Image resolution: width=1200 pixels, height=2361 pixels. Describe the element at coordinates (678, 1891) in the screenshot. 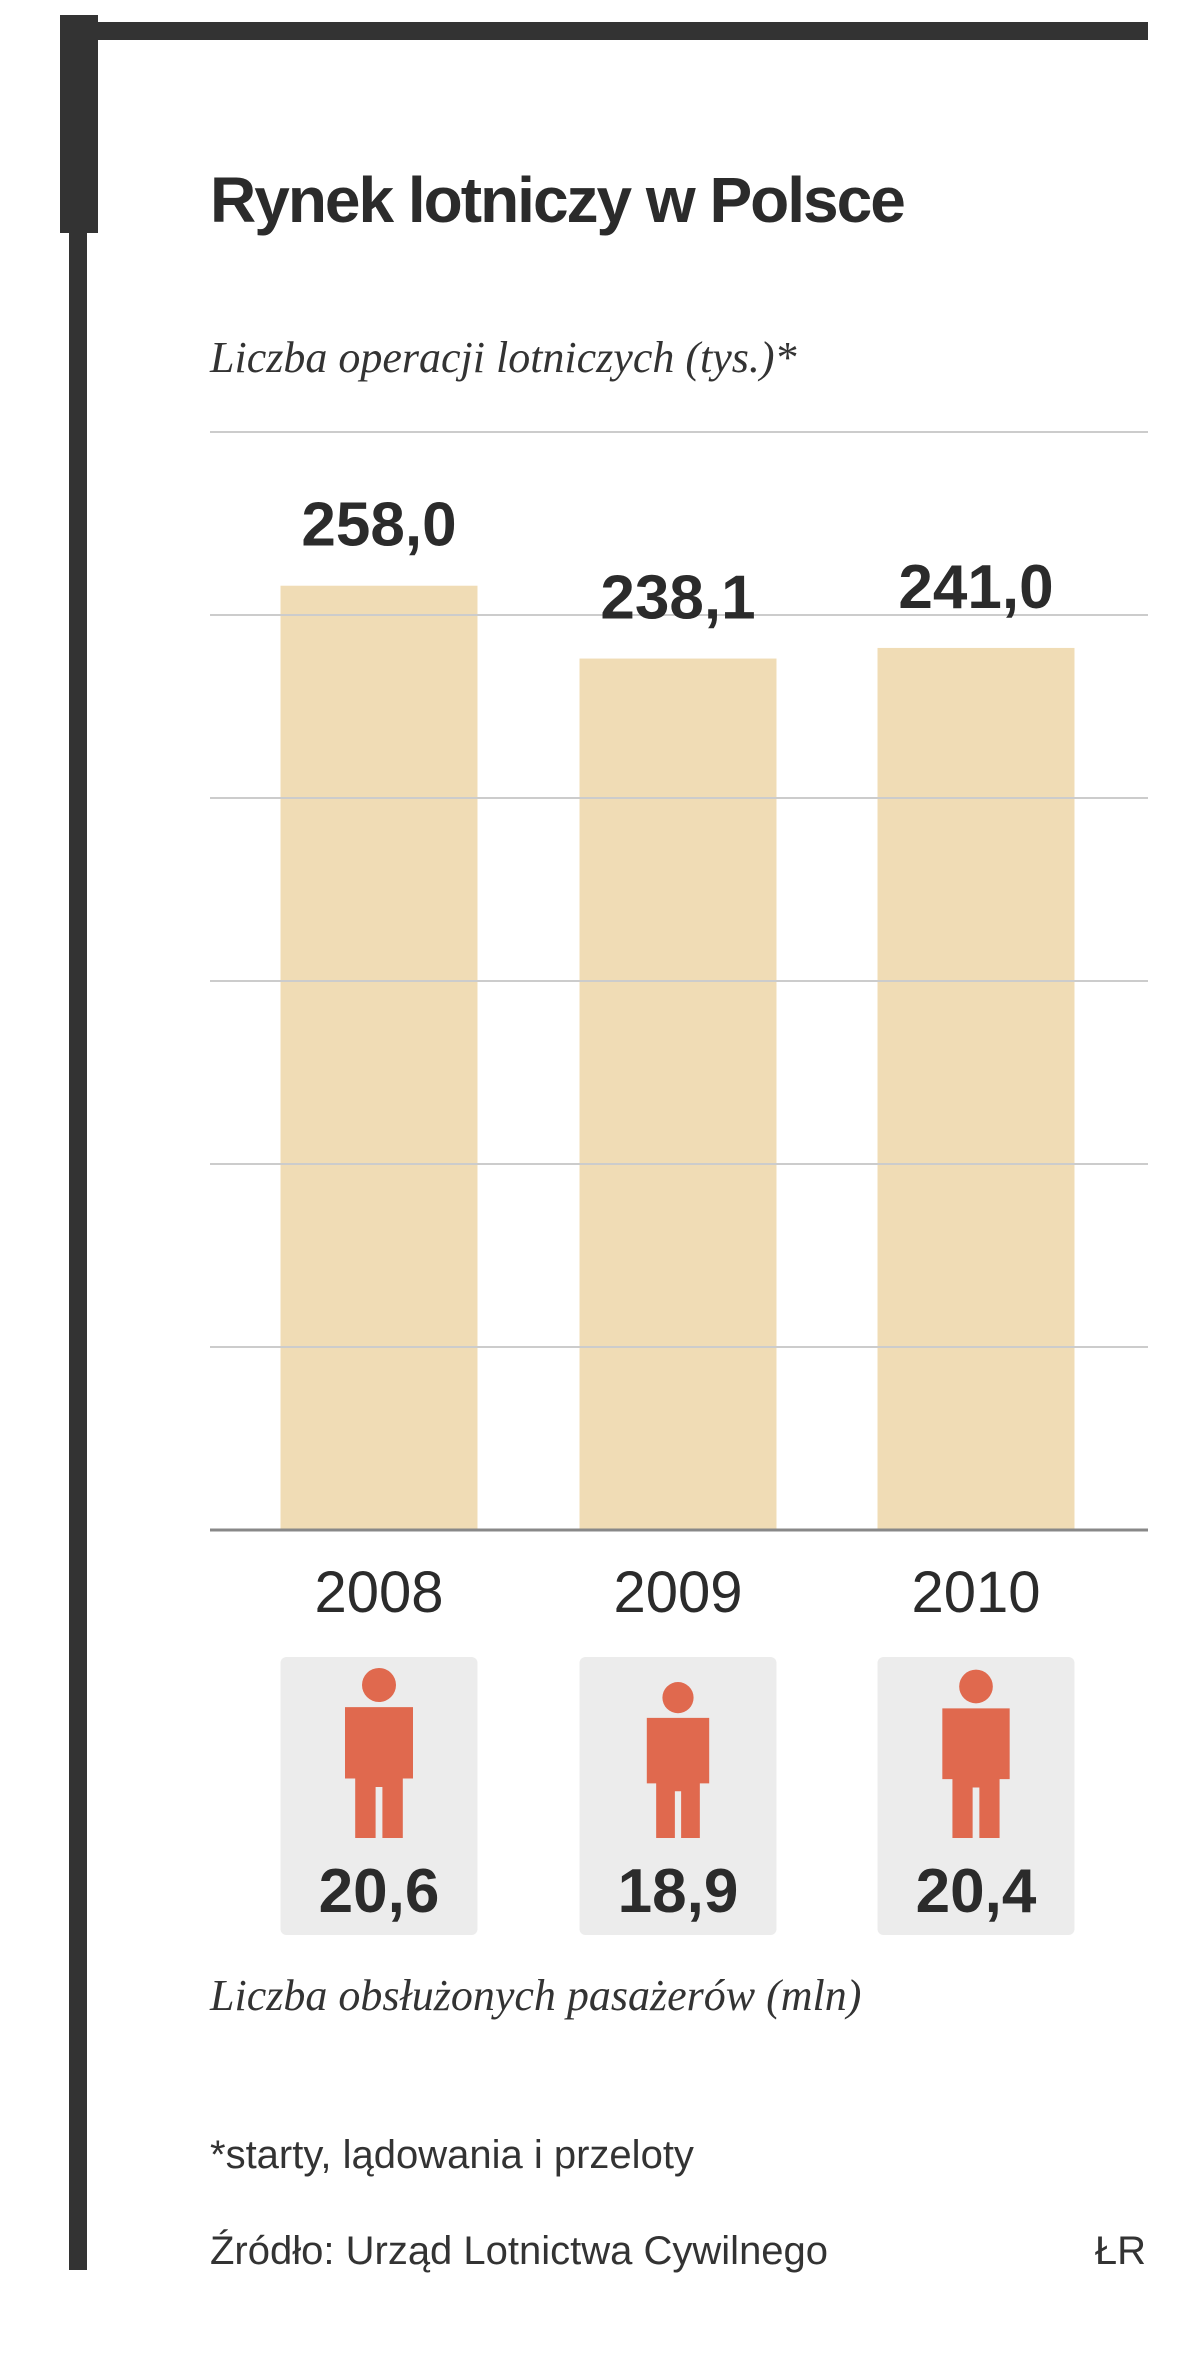

I see `passenger-label: 18,9` at that location.